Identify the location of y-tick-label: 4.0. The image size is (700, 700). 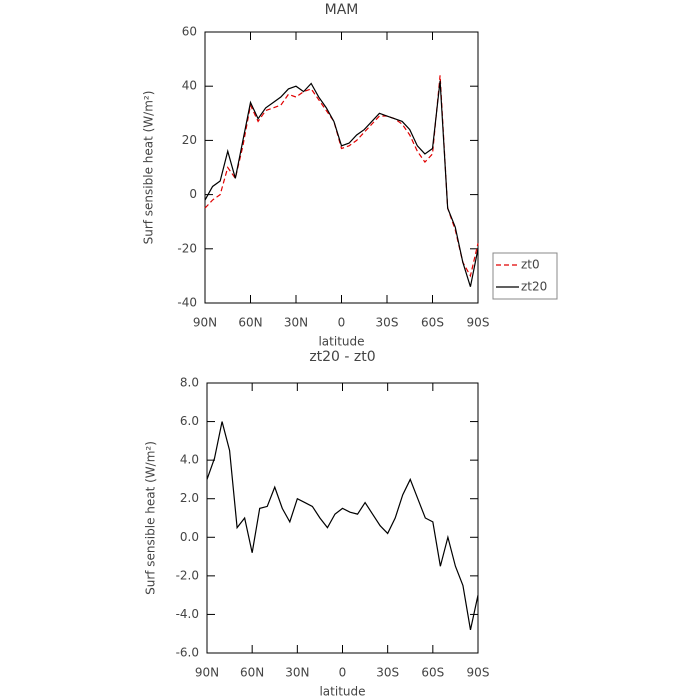
(189, 460).